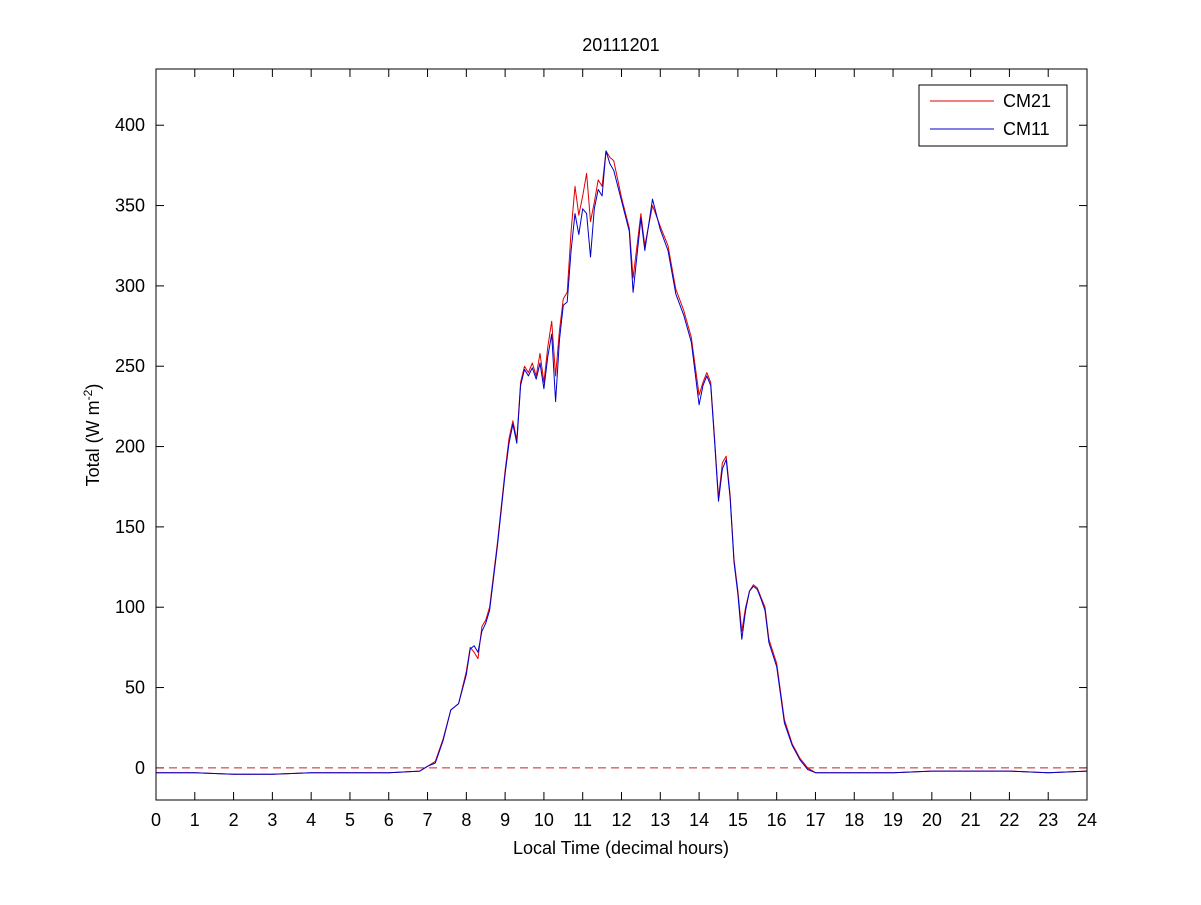 Image resolution: width=1201 pixels, height=905 pixels. What do you see at coordinates (815, 820) in the screenshot?
I see `x-tick-label: 17` at bounding box center [815, 820].